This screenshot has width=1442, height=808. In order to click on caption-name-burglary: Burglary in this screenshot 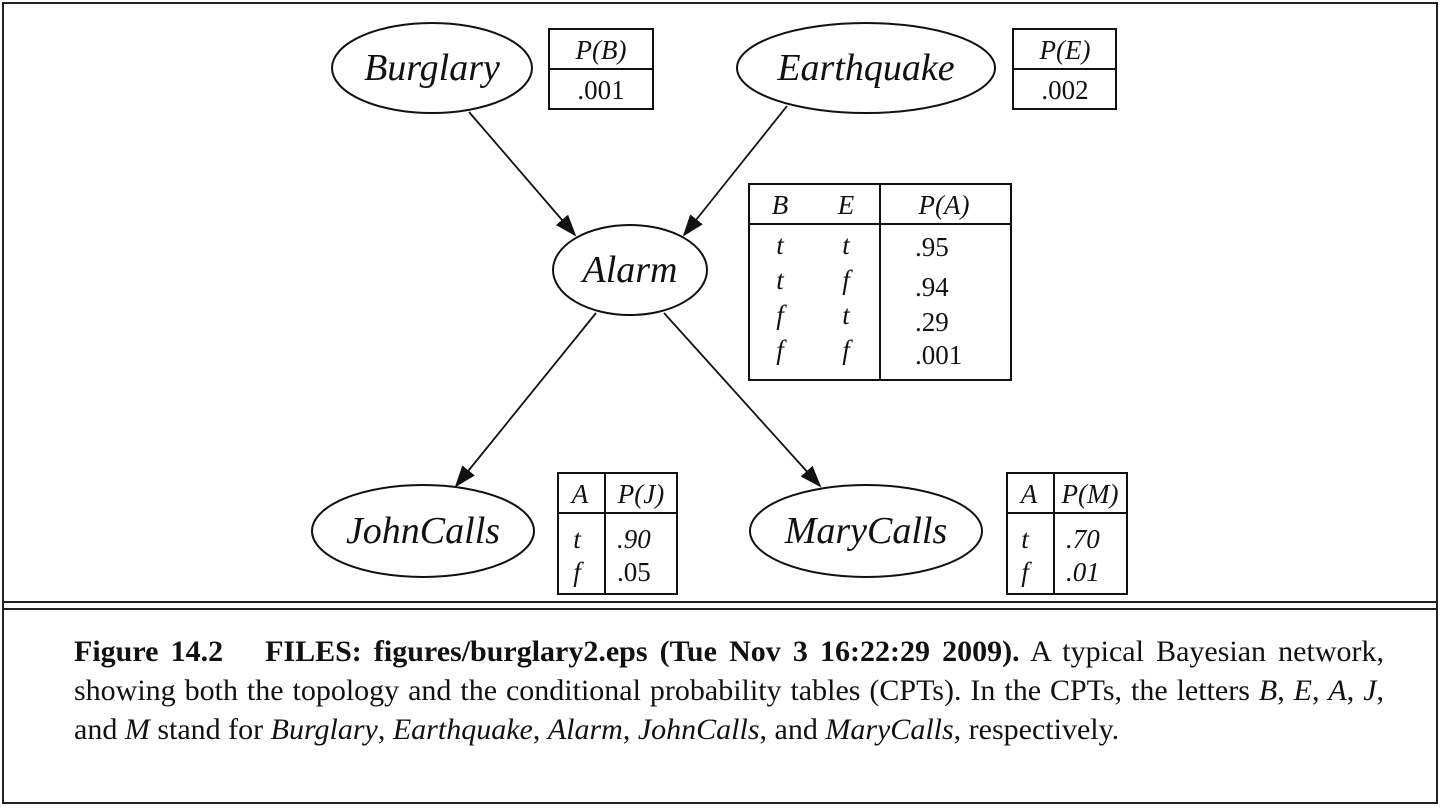, I will do `click(324, 729)`.